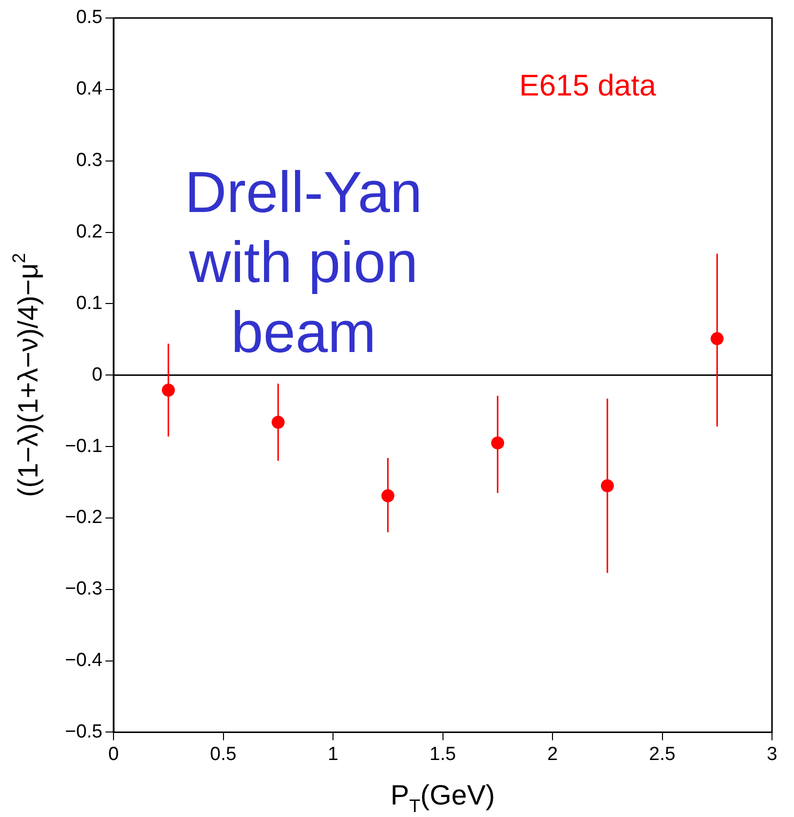 Image resolution: width=794 pixels, height=817 pixels. Describe the element at coordinates (83, 731) in the screenshot. I see `y-tick-label: −0.5` at that location.